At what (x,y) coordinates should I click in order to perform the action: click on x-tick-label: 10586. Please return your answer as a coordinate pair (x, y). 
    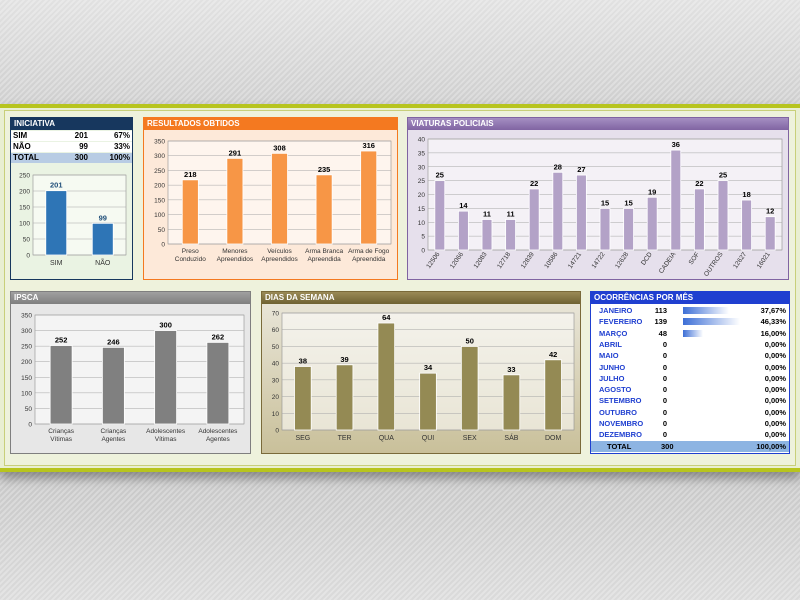
    Looking at the image, I should click on (551, 260).